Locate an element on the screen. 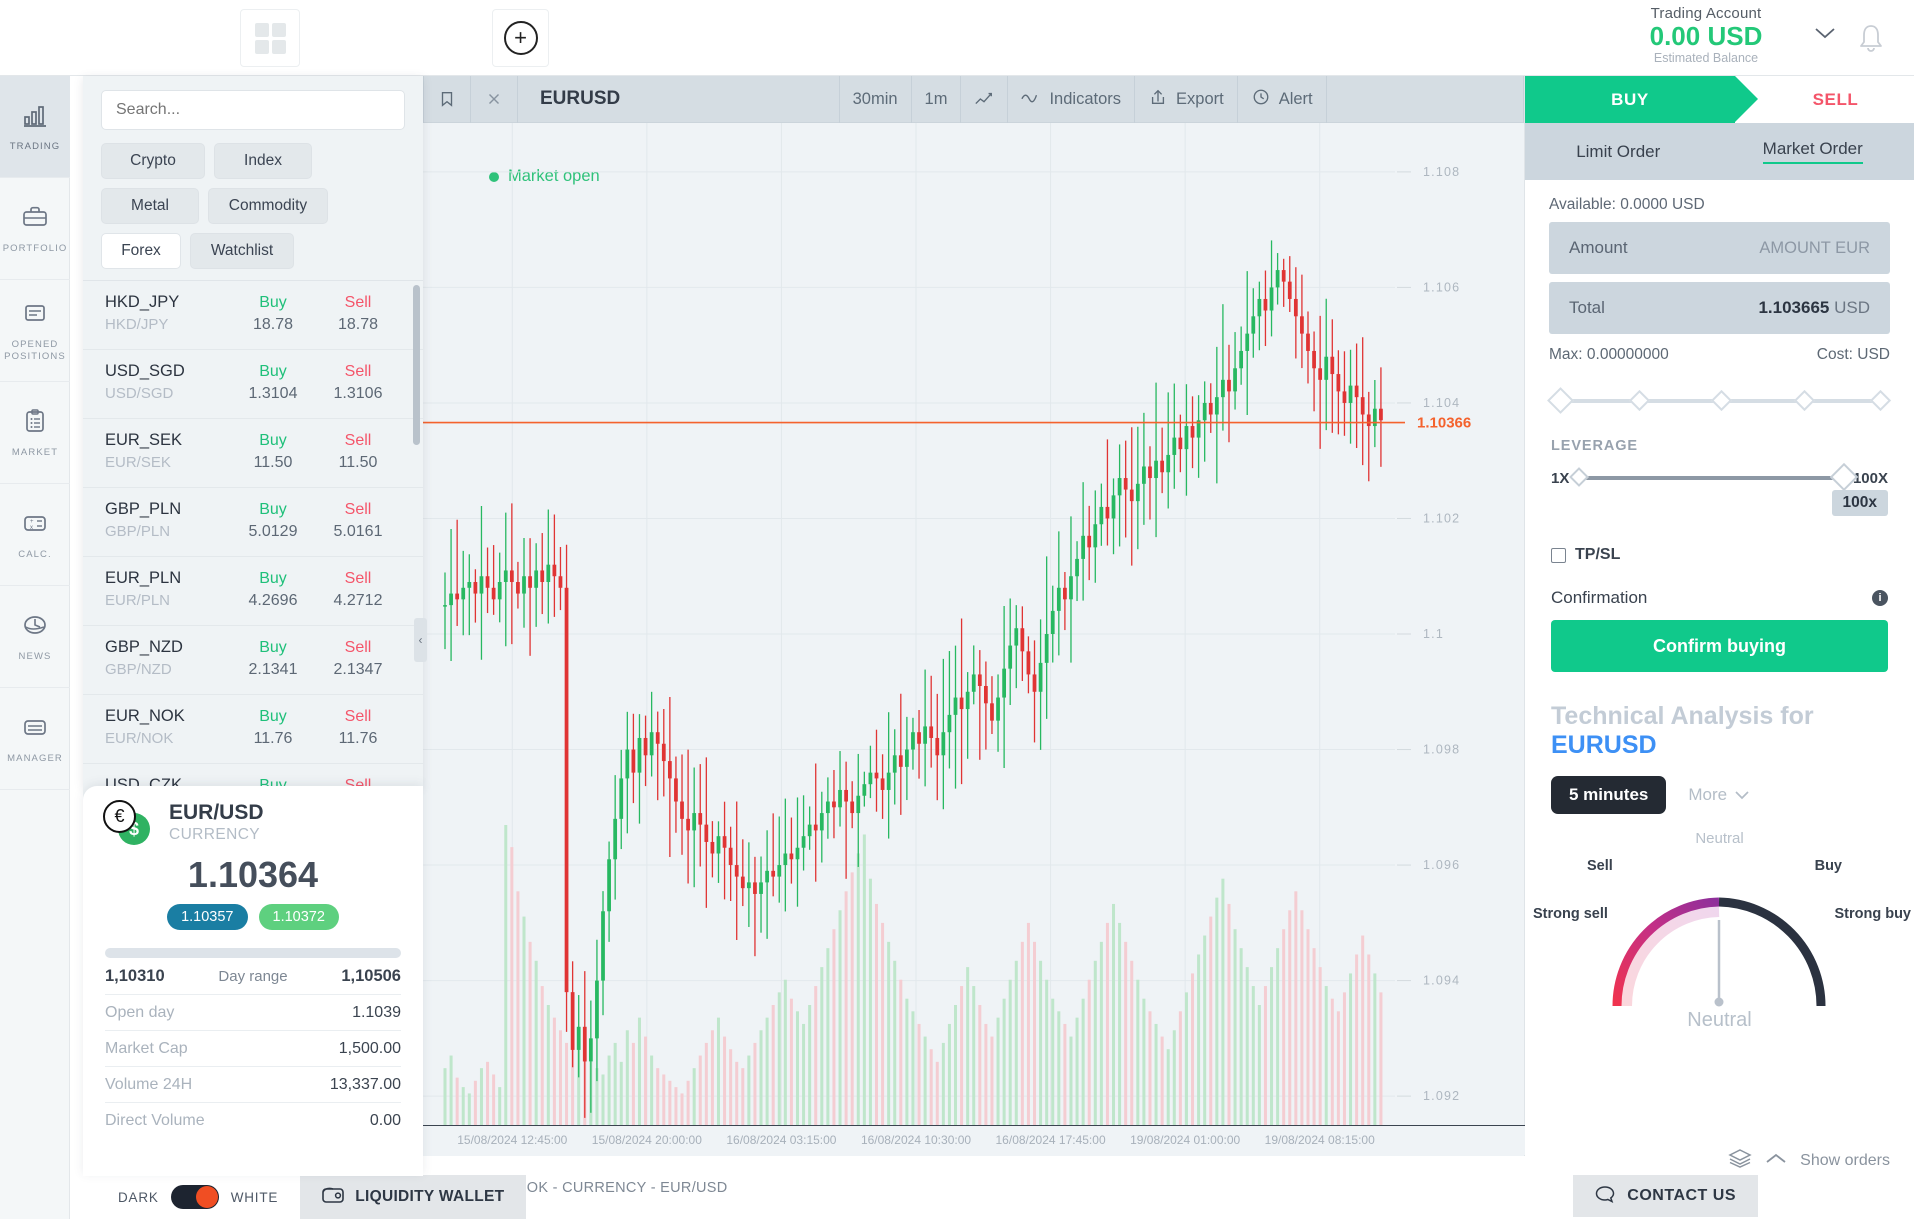  sell-price: 2.1347 is located at coordinates (358, 670).